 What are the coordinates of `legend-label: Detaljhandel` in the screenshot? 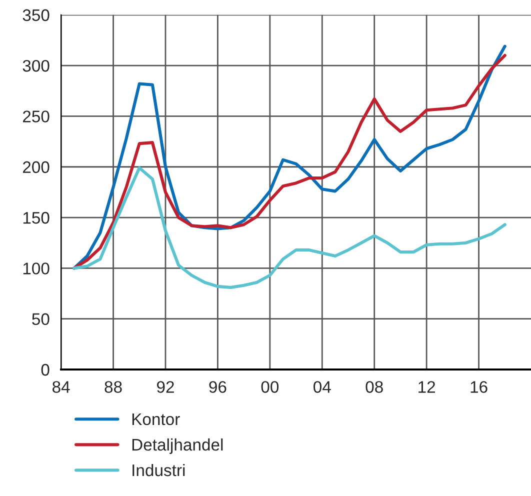 It's located at (177, 446).